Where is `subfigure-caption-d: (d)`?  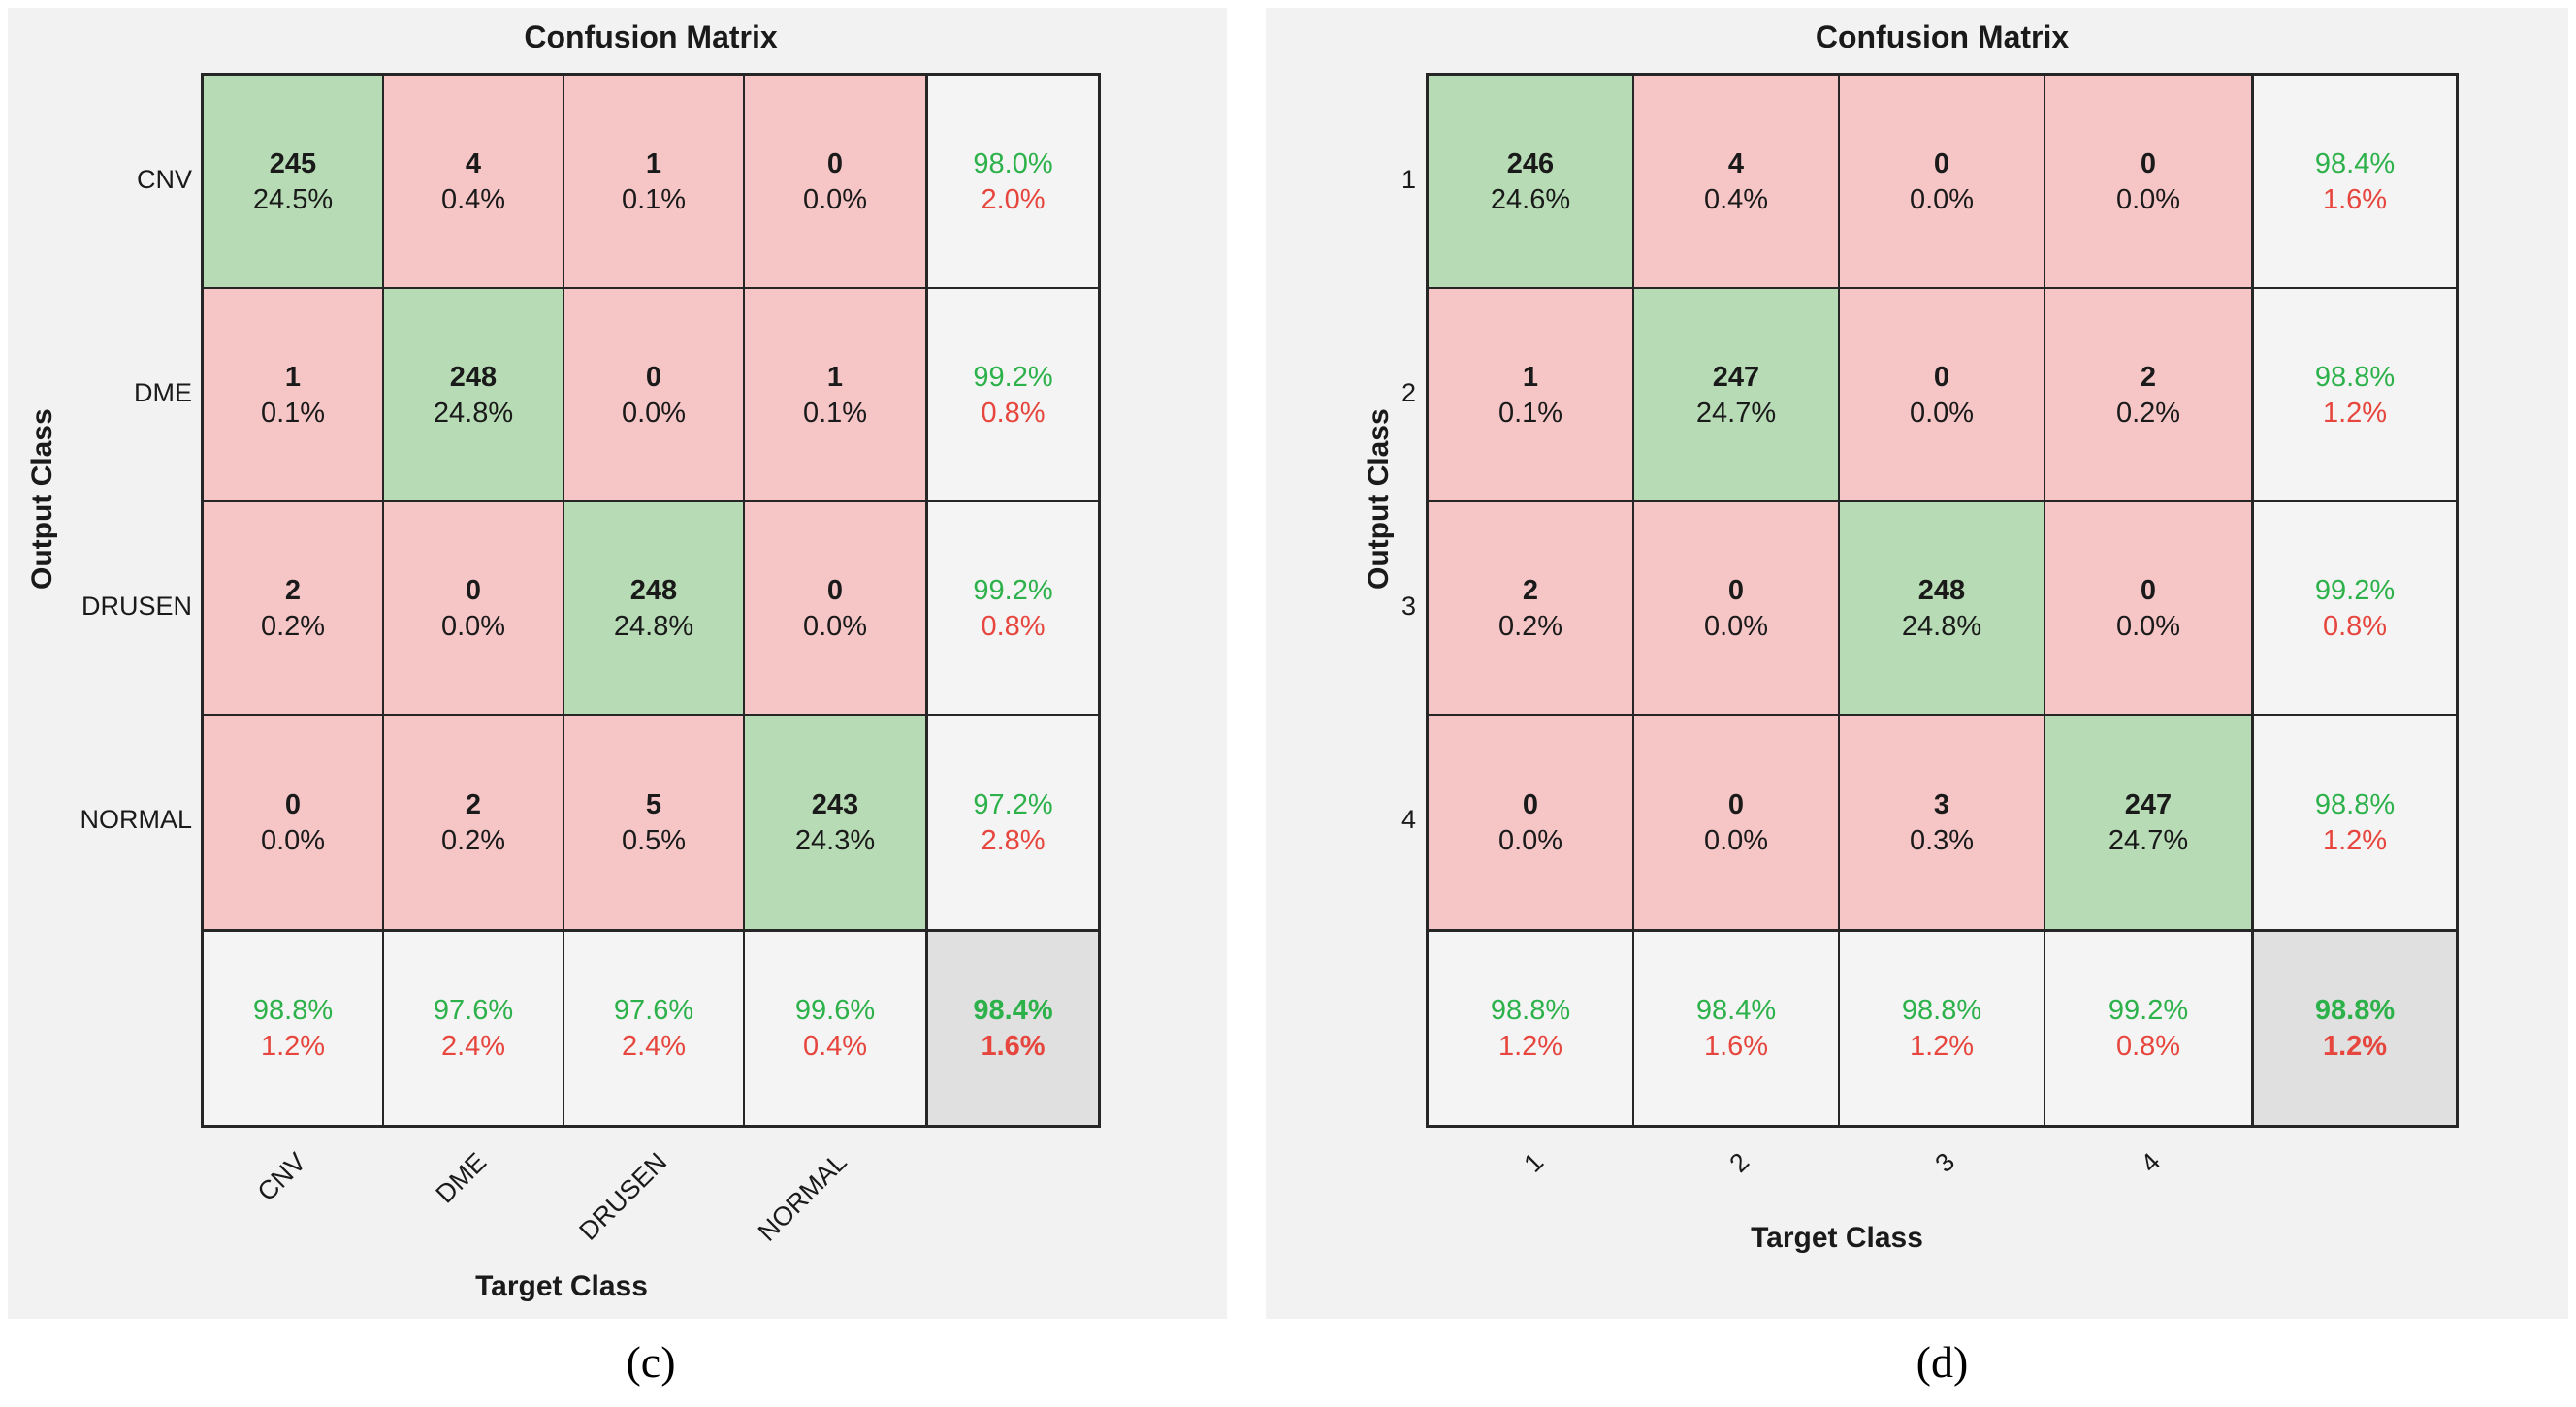
subfigure-caption-d: (d) is located at coordinates (1942, 1362).